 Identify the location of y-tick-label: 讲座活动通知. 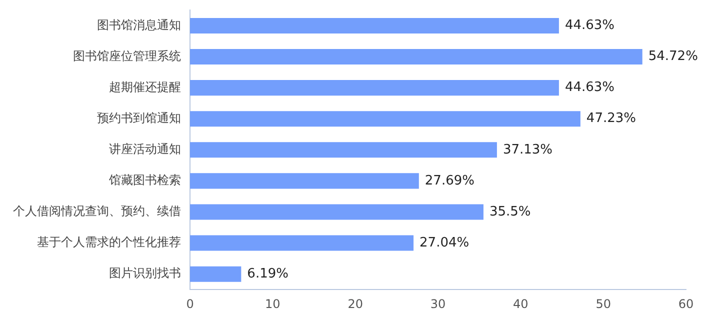
(145, 149).